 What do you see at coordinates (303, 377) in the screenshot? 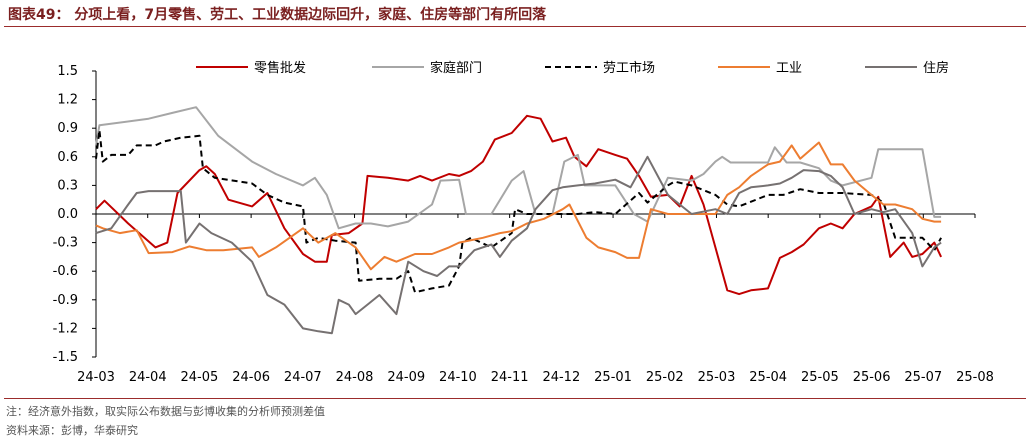
I see `x-tick-label: 24-07` at bounding box center [303, 377].